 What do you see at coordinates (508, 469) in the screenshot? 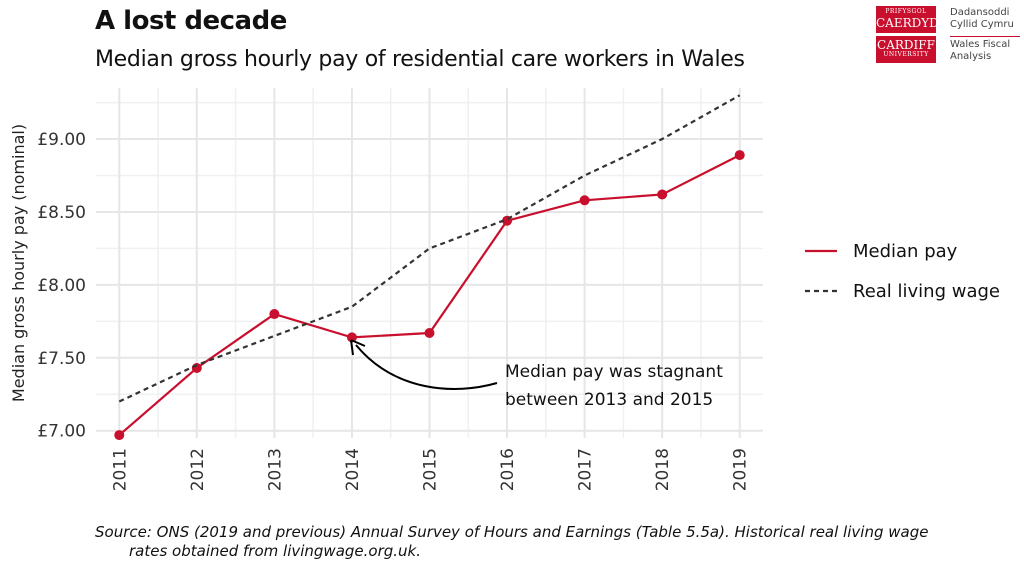
I see `x-tick-label: 2016` at bounding box center [508, 469].